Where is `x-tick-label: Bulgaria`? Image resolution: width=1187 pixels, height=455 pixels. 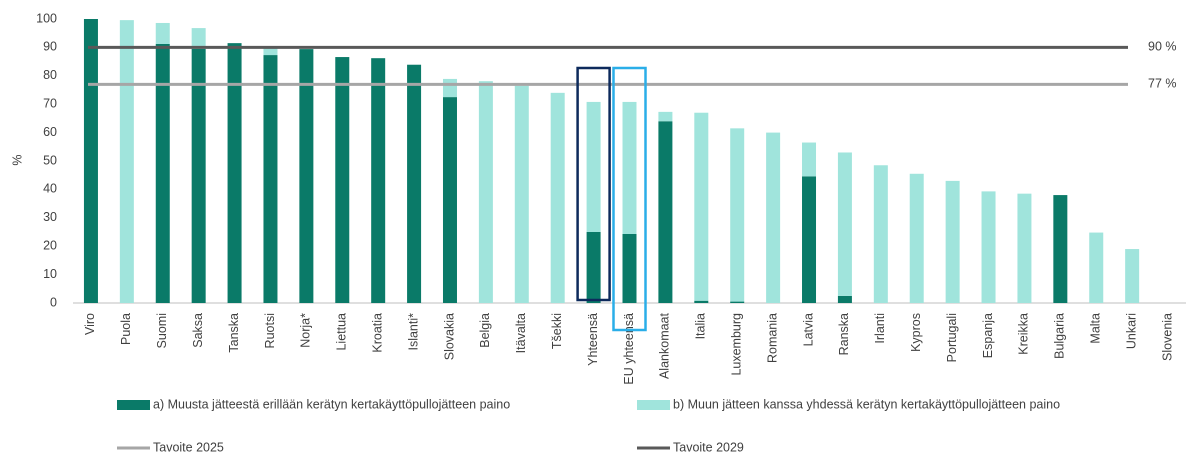
x-tick-label: Bulgaria is located at coordinates (1060, 336).